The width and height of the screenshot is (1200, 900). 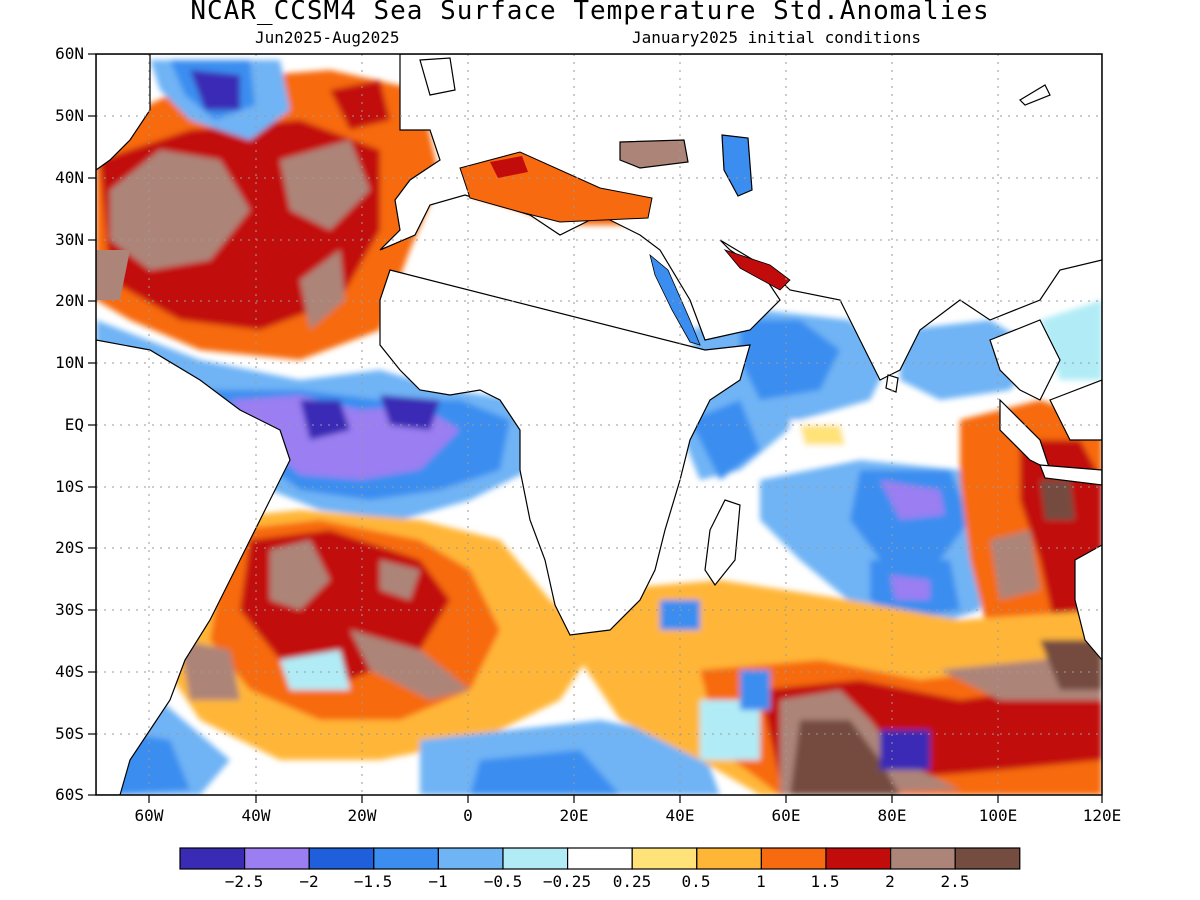 What do you see at coordinates (1102, 815) in the screenshot?
I see `lon-label: 120E` at bounding box center [1102, 815].